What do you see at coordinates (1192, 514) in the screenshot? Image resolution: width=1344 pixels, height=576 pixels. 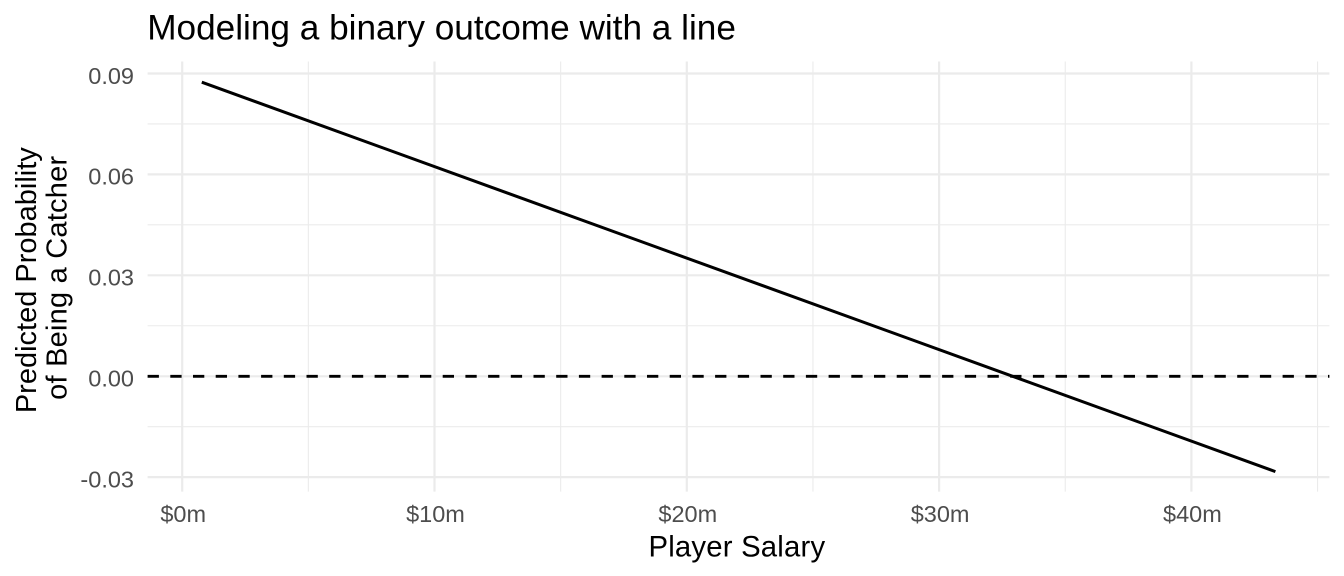 I see `svg-text: $40m` at bounding box center [1192, 514].